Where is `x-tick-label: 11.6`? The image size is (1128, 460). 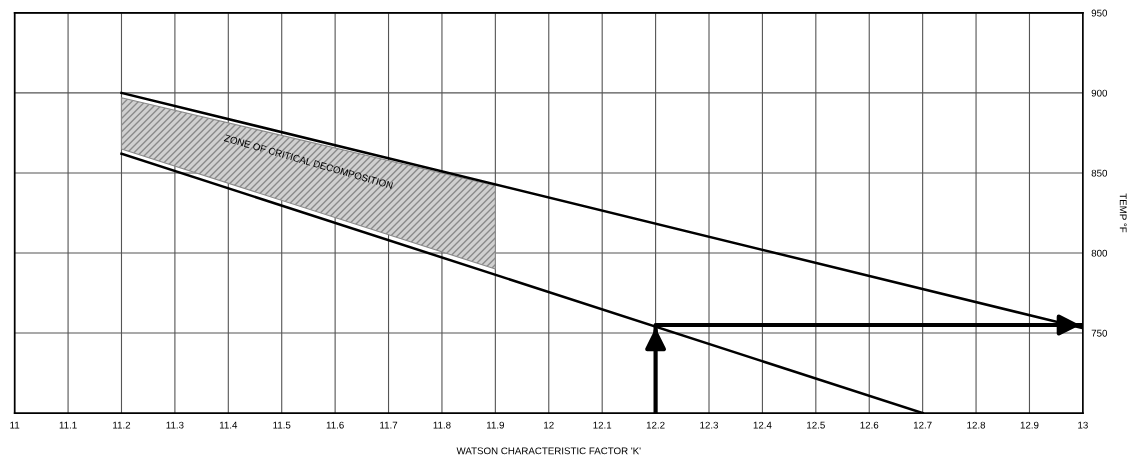
x-tick-label: 11.6 is located at coordinates (335, 425).